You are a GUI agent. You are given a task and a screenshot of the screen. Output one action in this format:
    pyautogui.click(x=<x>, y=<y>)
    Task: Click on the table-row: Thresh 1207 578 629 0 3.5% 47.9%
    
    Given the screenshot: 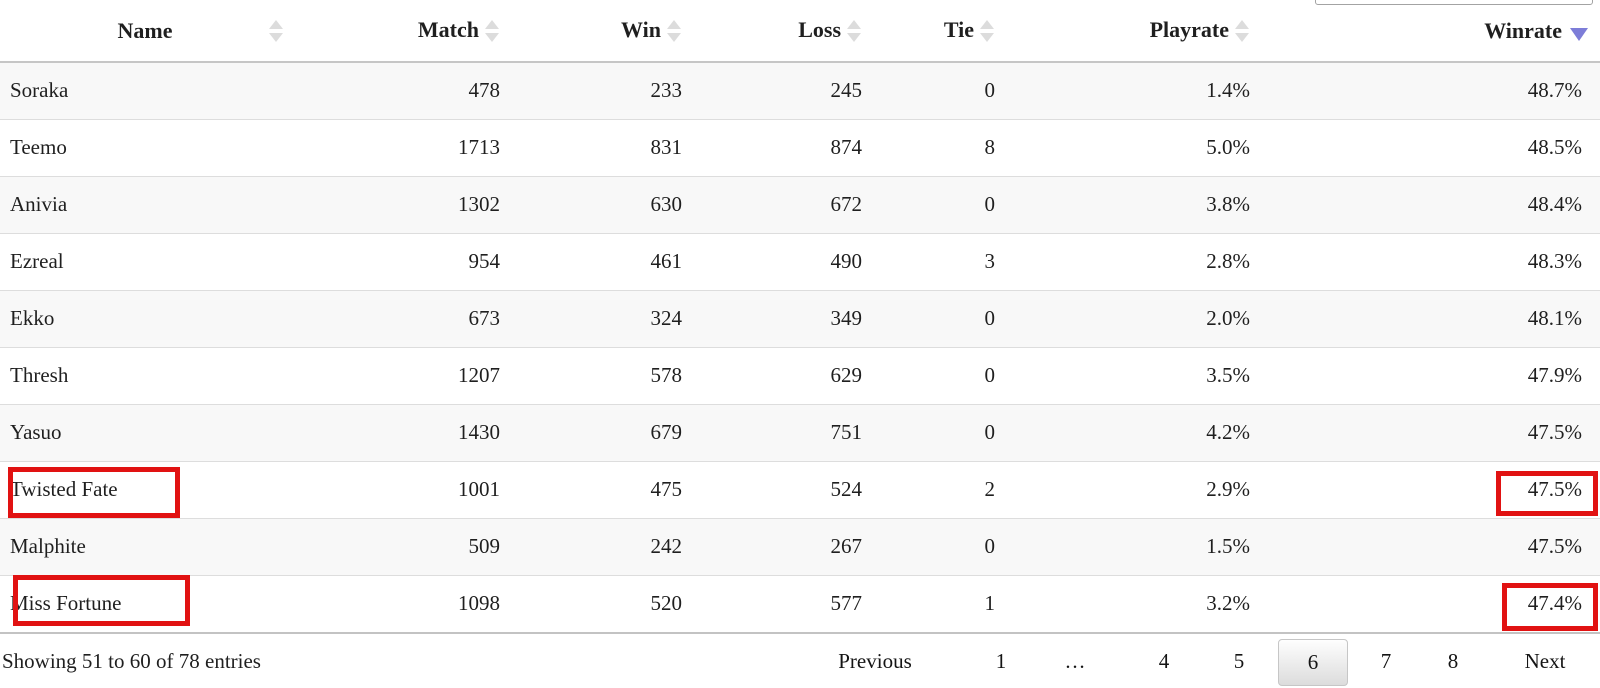 What is the action you would take?
    pyautogui.click(x=800, y=375)
    